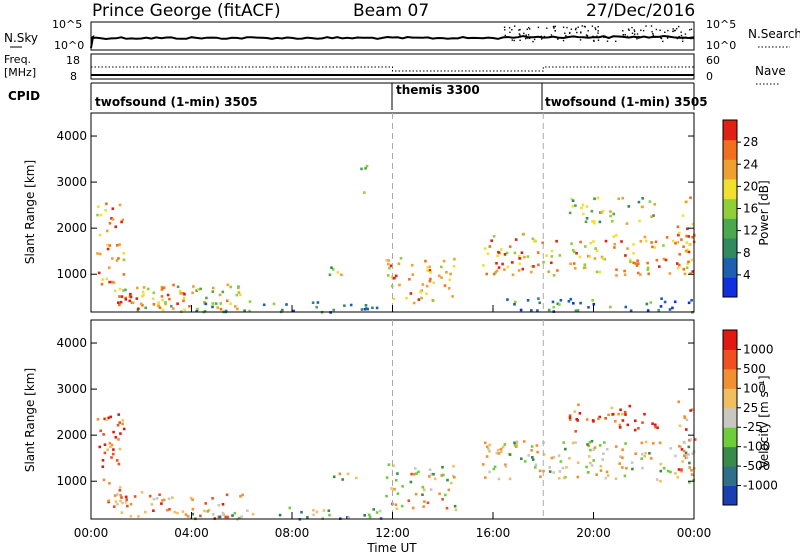 The image size is (800, 554). Describe the element at coordinates (694, 533) in the screenshot. I see `x-tick-label: 00:00` at that location.